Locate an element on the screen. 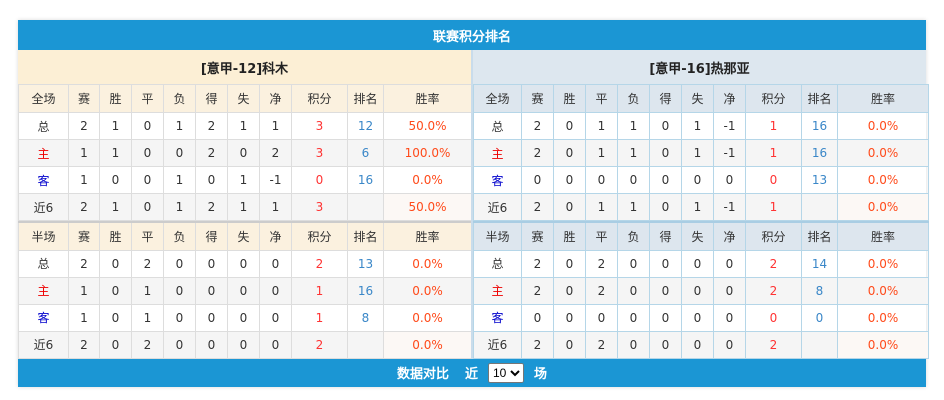 This screenshot has height=400, width=944. table-row: 总 2 0 2 0 0 0 0 2 13 0.0% is located at coordinates (245, 263).